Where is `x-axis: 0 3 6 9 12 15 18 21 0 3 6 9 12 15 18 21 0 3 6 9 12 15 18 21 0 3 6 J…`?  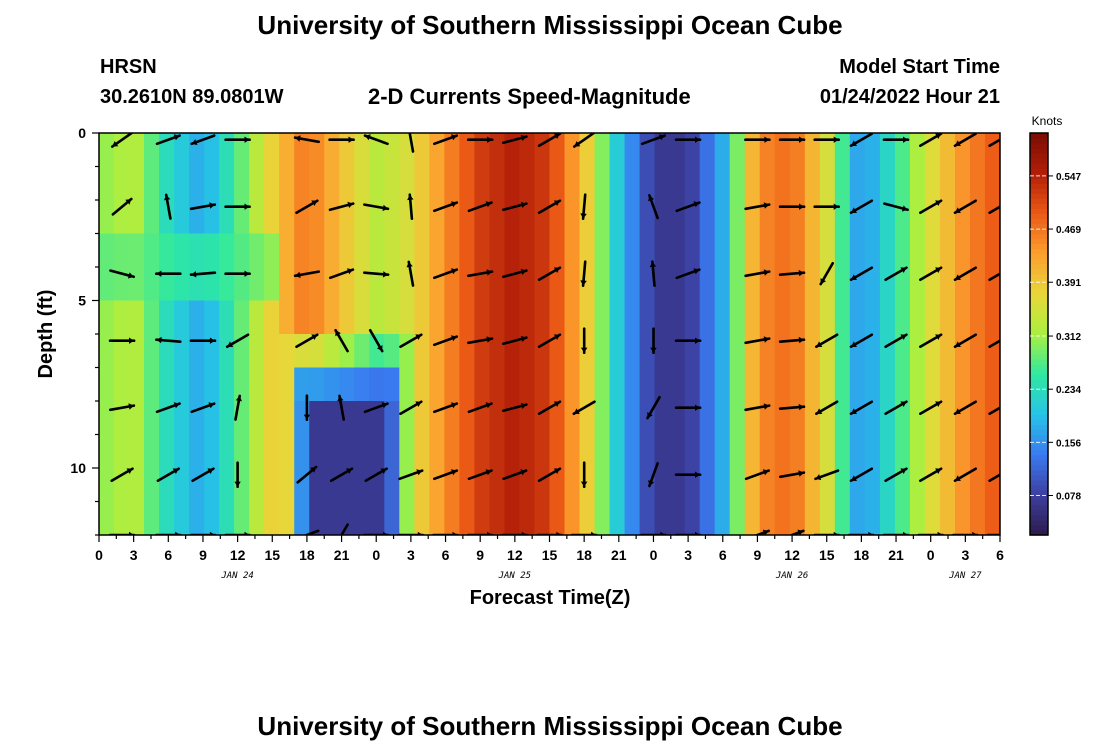 x-axis: 0 3 6 9 12 15 18 21 0 3 6 9 12 15 18 21 0 3 6 9 12 15 18 21 0 3 6 J… is located at coordinates (549, 558).